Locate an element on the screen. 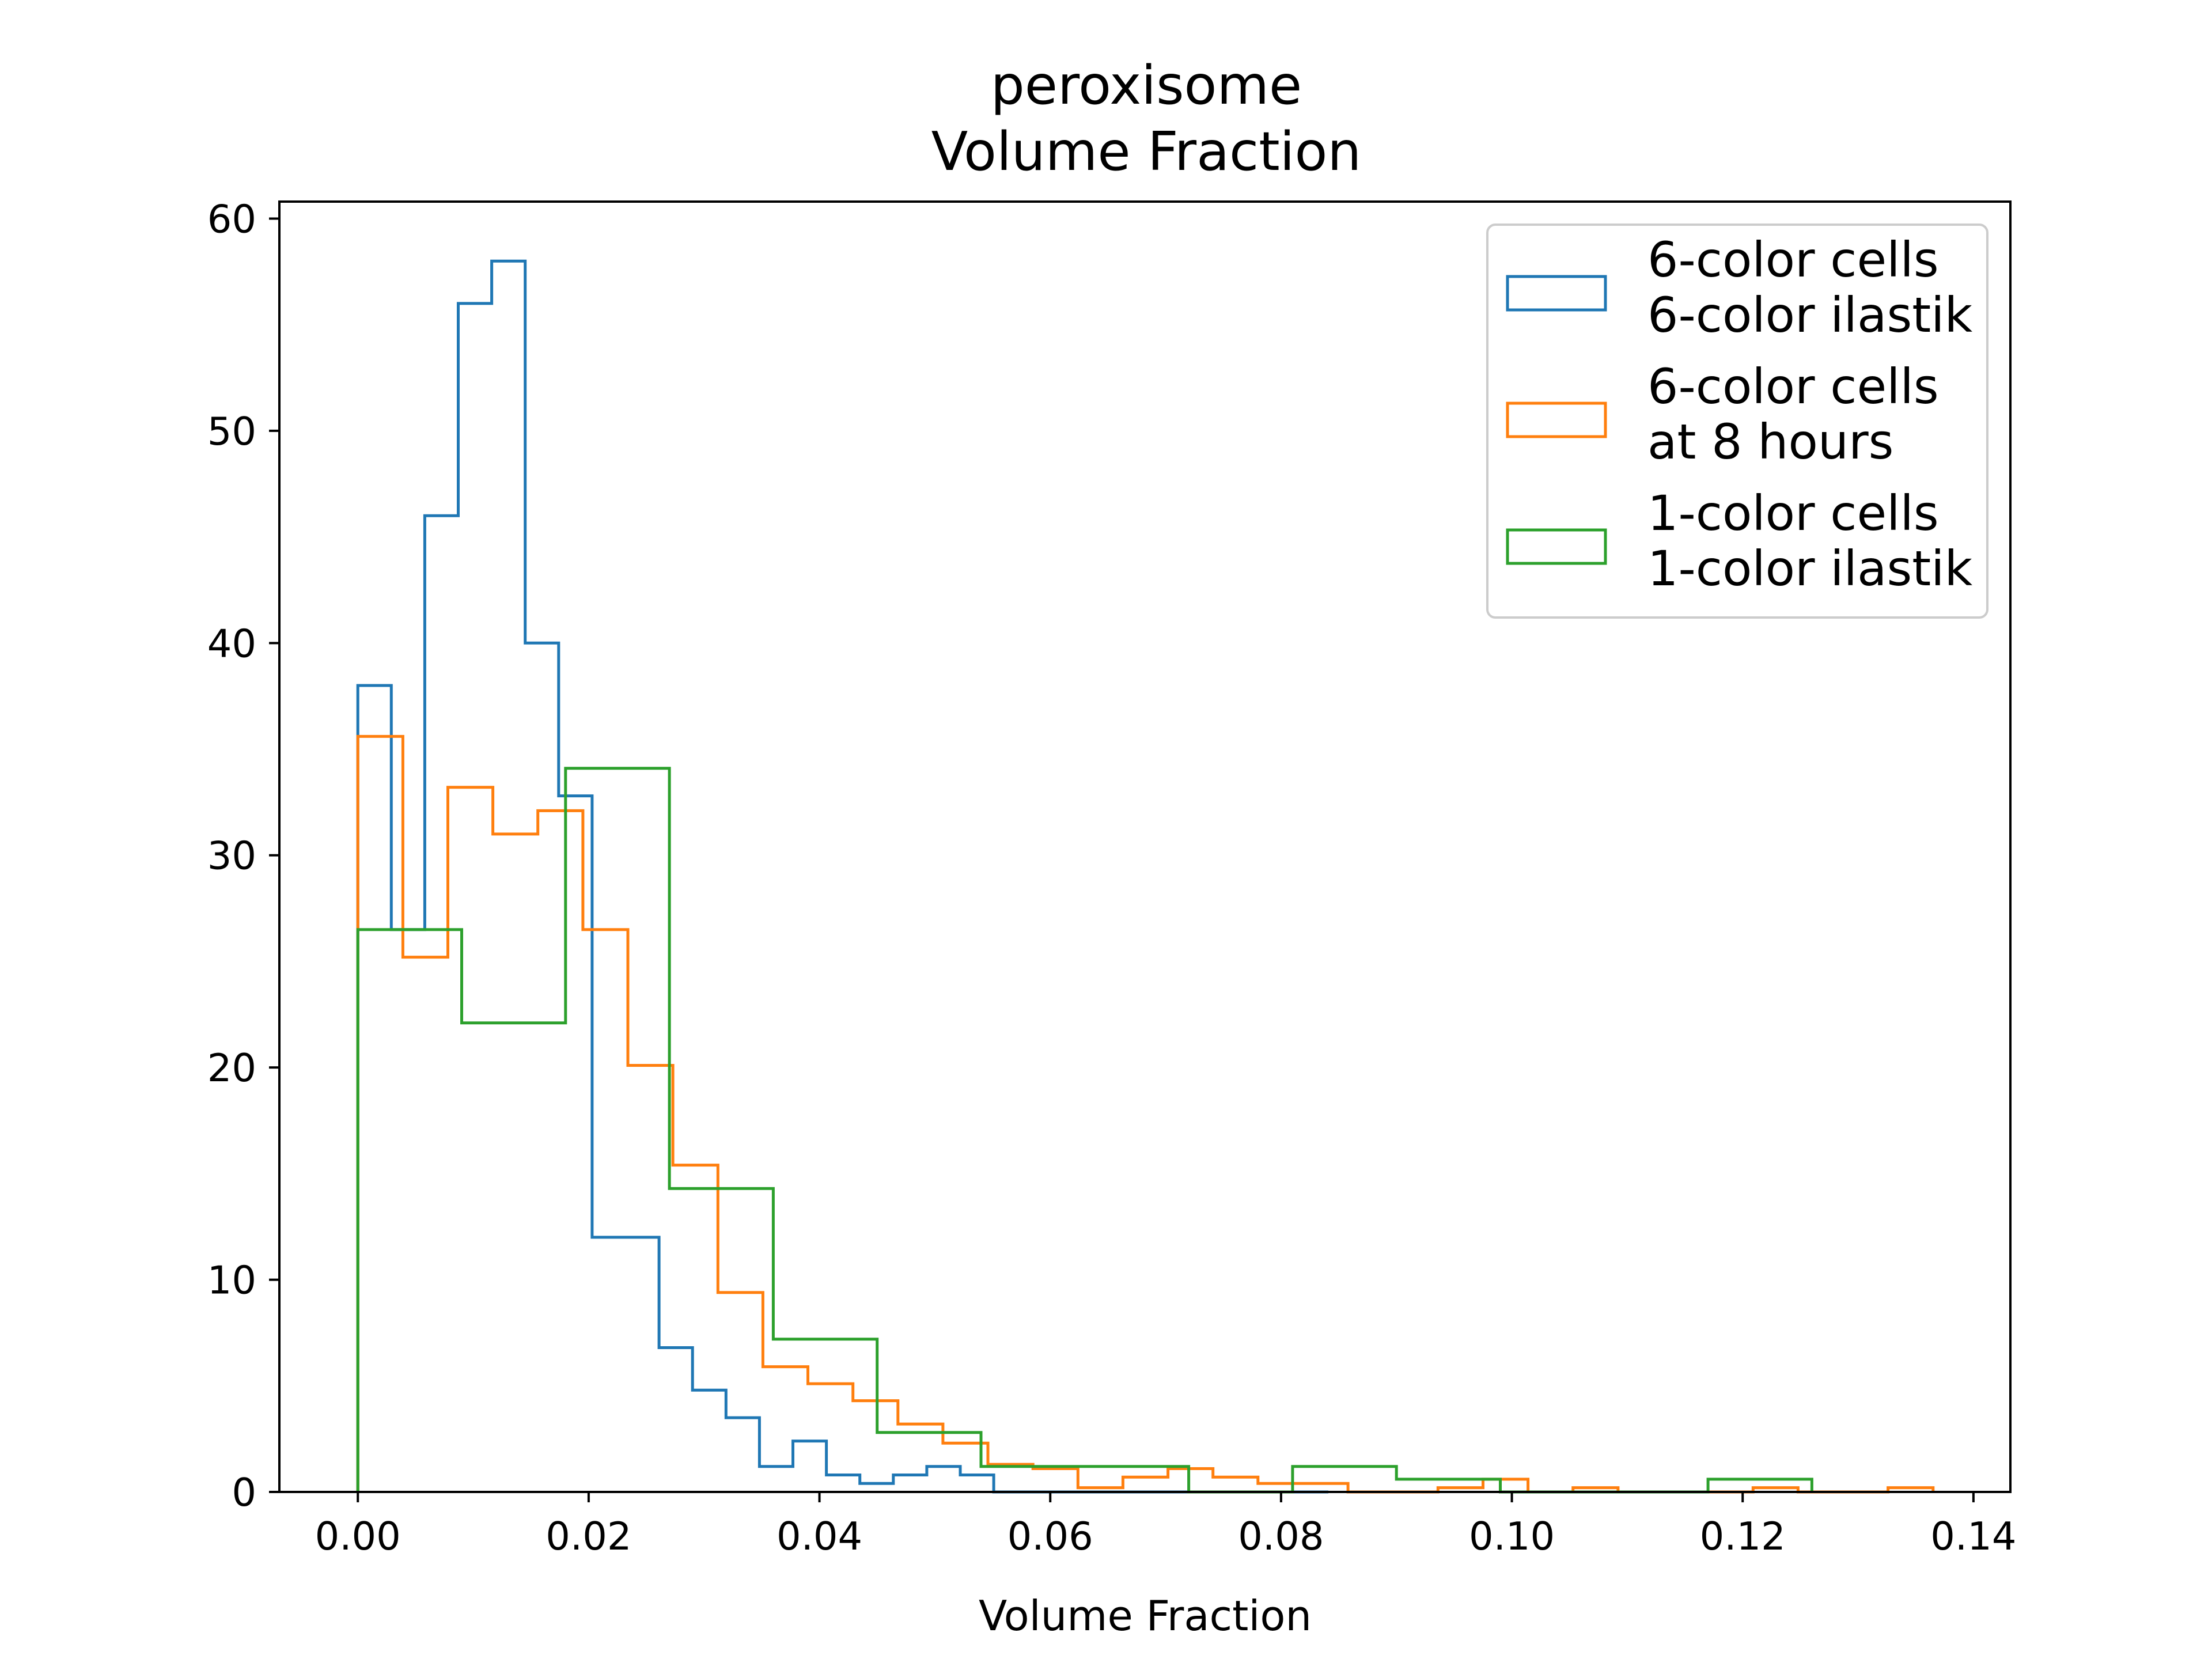  y-tick-label: 20 is located at coordinates (231, 1068).